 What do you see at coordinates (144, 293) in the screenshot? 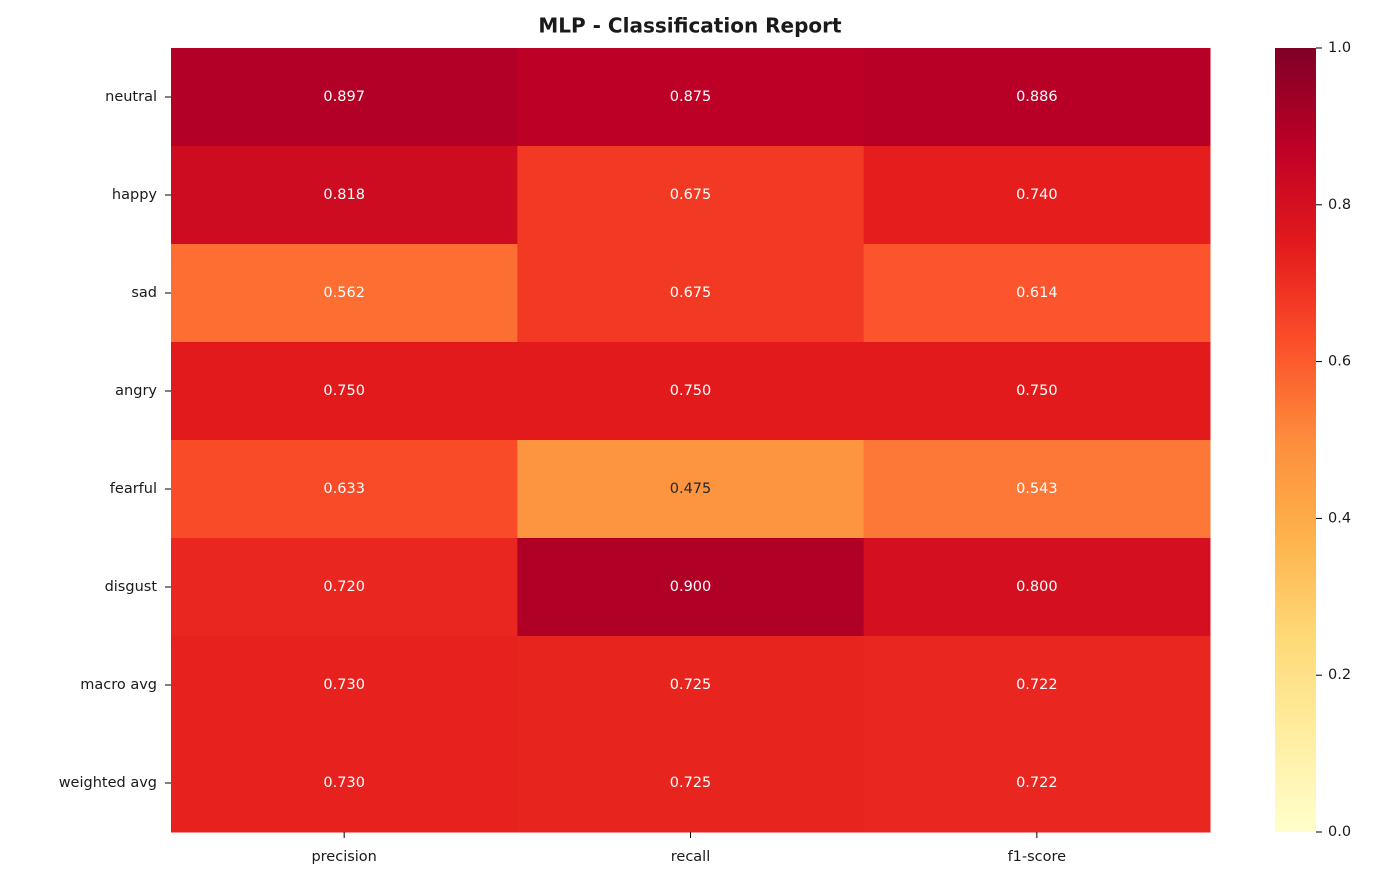
I see `y-tick-label: sad` at bounding box center [144, 293].